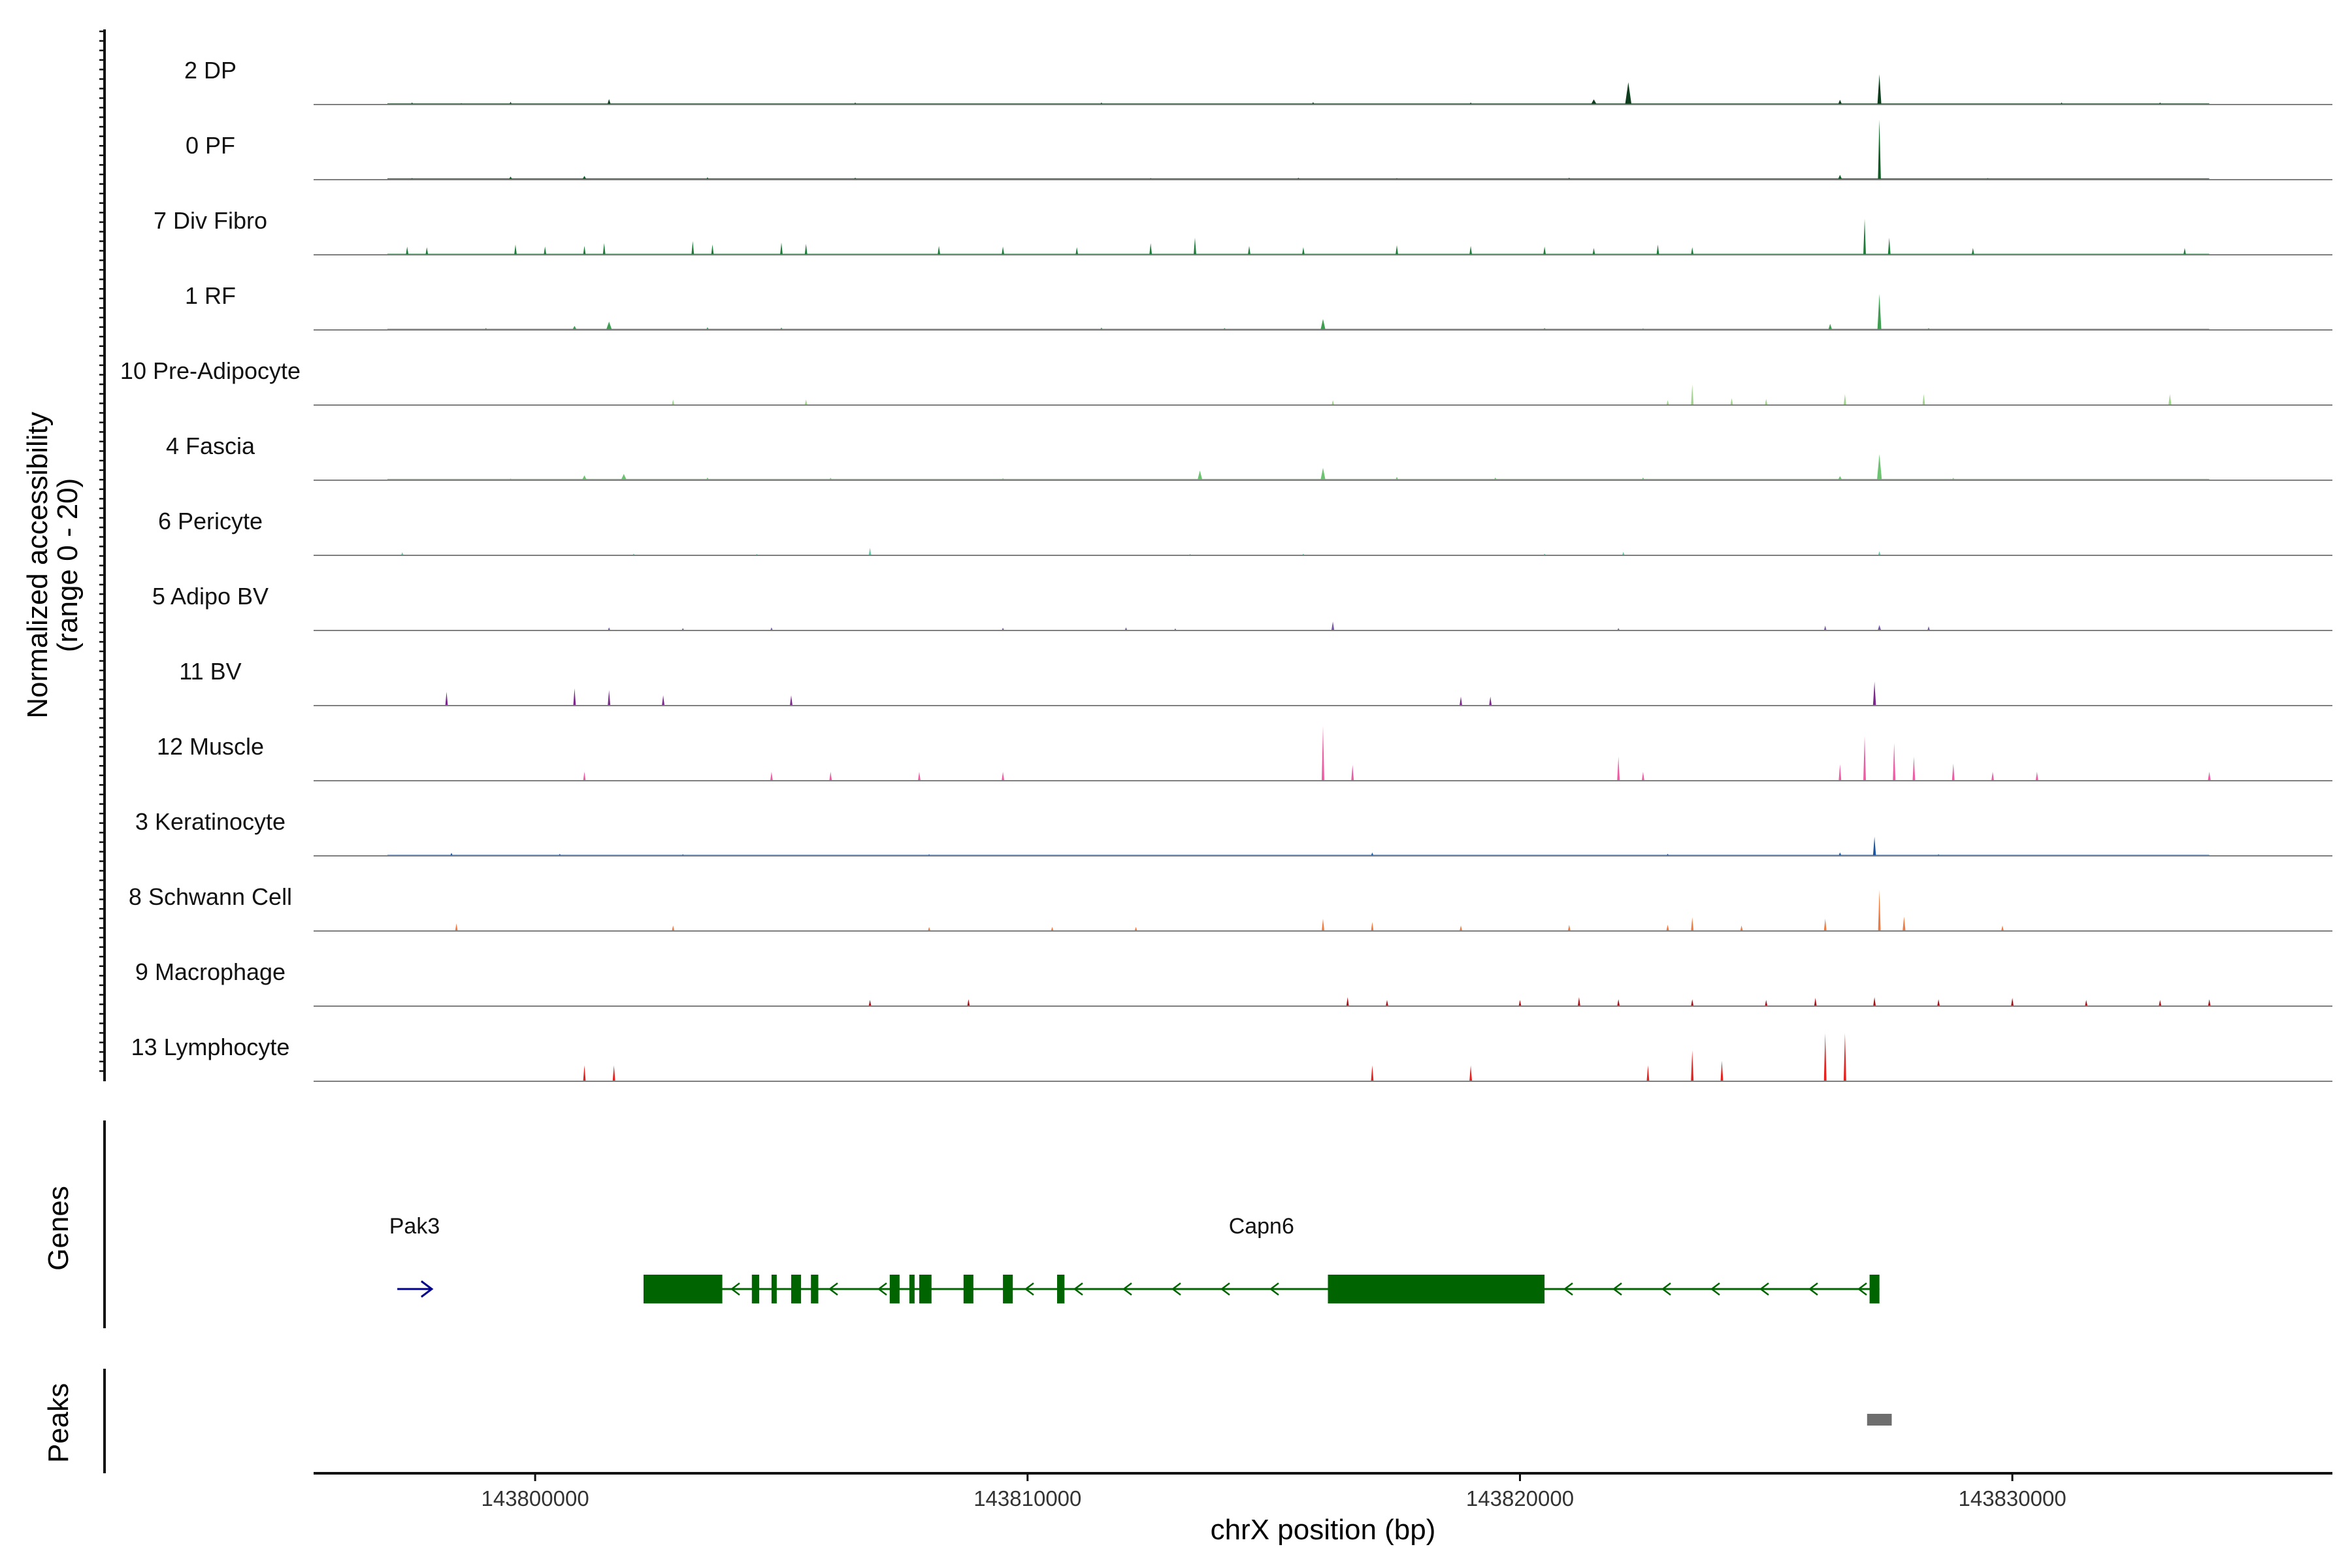 Image resolution: width=2352 pixels, height=1568 pixels. What do you see at coordinates (1258, 81) in the screenshot?
I see `track-1: 2 DP` at bounding box center [1258, 81].